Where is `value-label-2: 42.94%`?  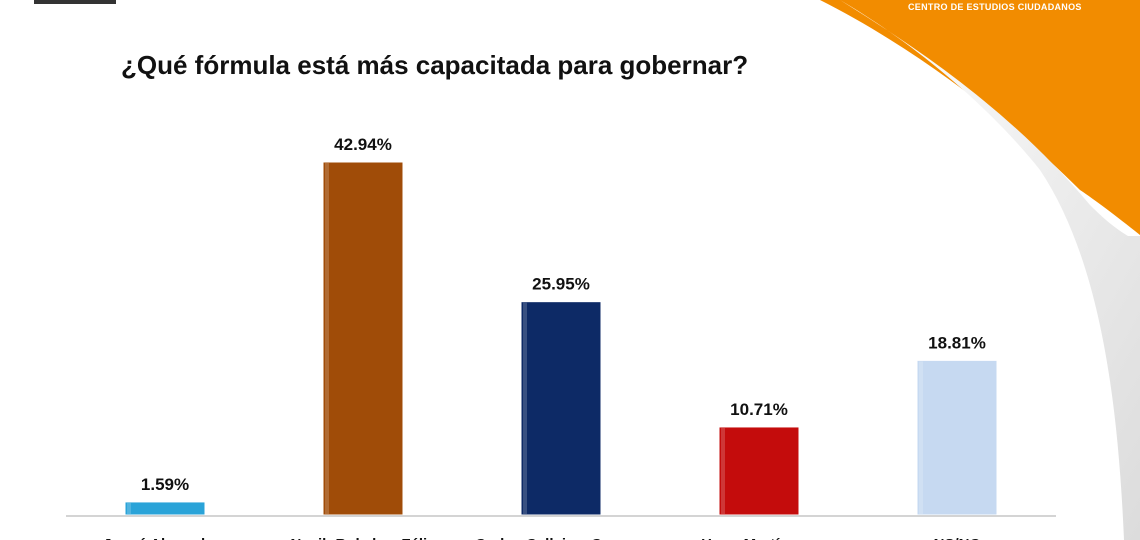
value-label-2: 42.94% is located at coordinates (363, 144).